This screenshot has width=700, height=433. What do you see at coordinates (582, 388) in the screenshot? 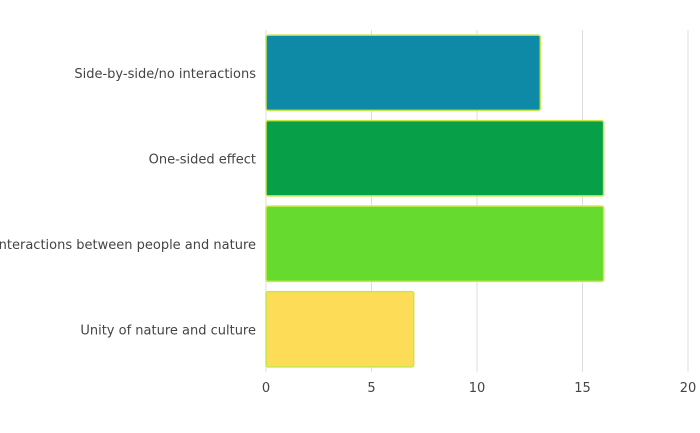
I see `x-tick-label: 15` at bounding box center [582, 388].